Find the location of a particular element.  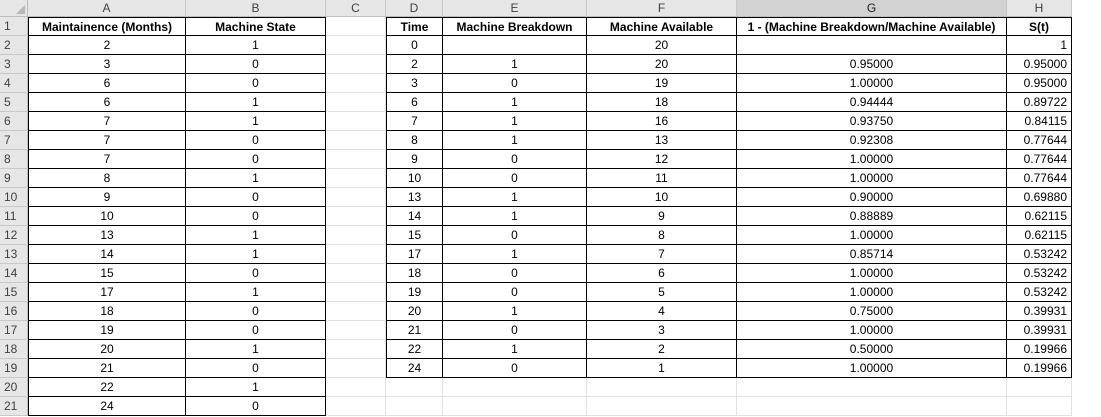

table2-cell-time: 19 is located at coordinates (414, 292).